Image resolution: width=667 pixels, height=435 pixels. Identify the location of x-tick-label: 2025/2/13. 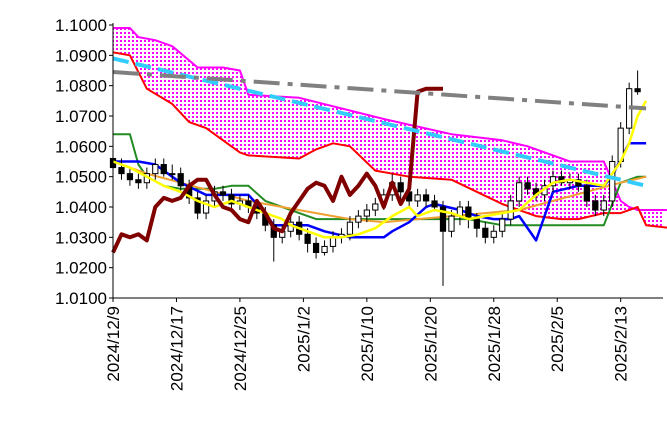
(621, 344).